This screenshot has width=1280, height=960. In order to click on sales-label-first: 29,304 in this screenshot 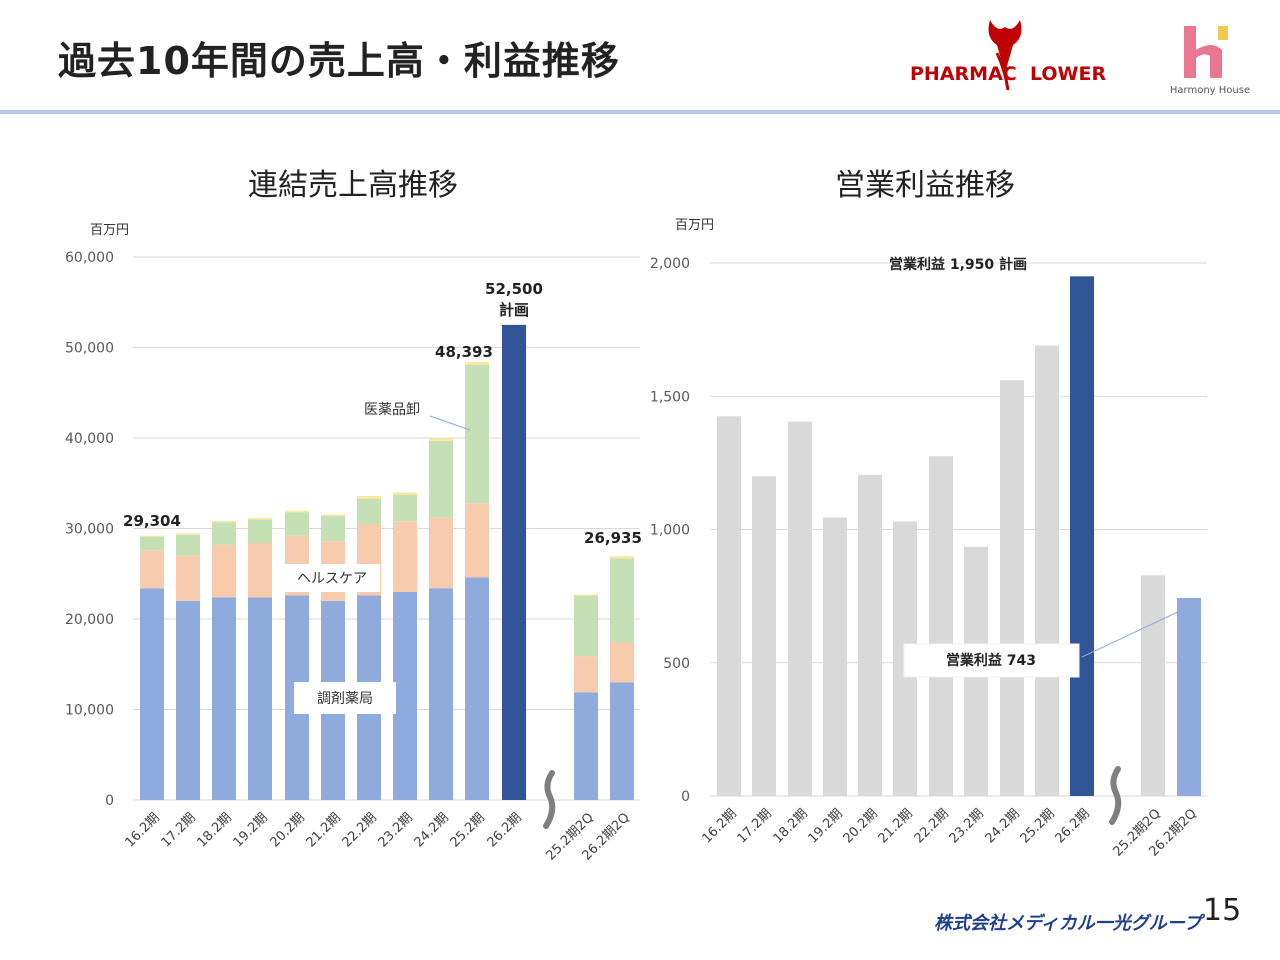, I will do `click(152, 521)`.